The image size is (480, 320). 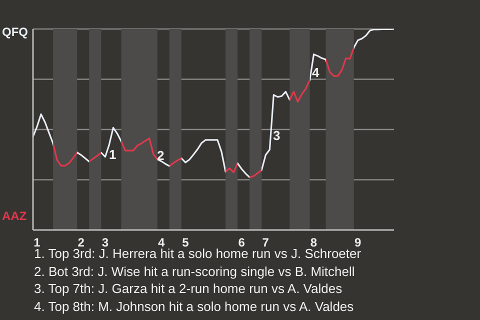 I want to click on text: QFQ, so click(x=15, y=32).